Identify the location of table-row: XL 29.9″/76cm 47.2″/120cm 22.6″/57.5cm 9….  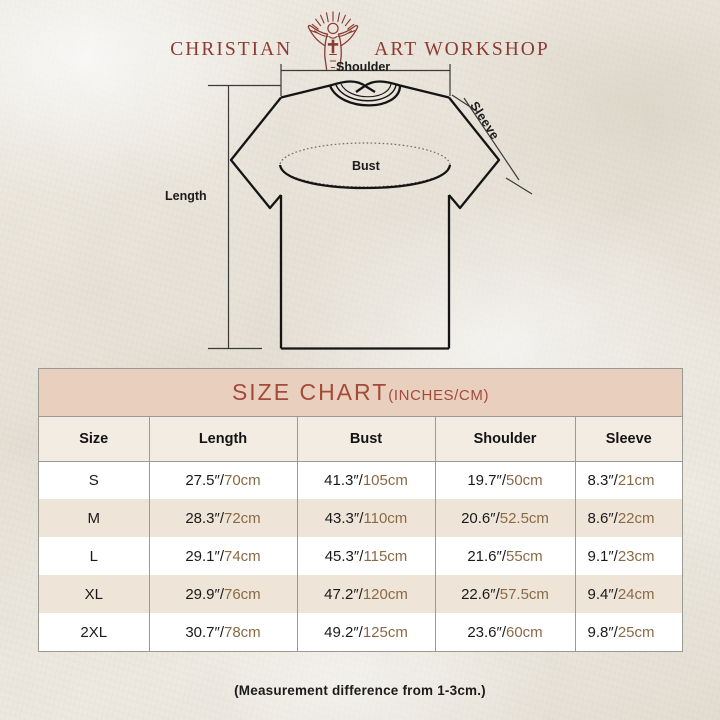
(360, 594).